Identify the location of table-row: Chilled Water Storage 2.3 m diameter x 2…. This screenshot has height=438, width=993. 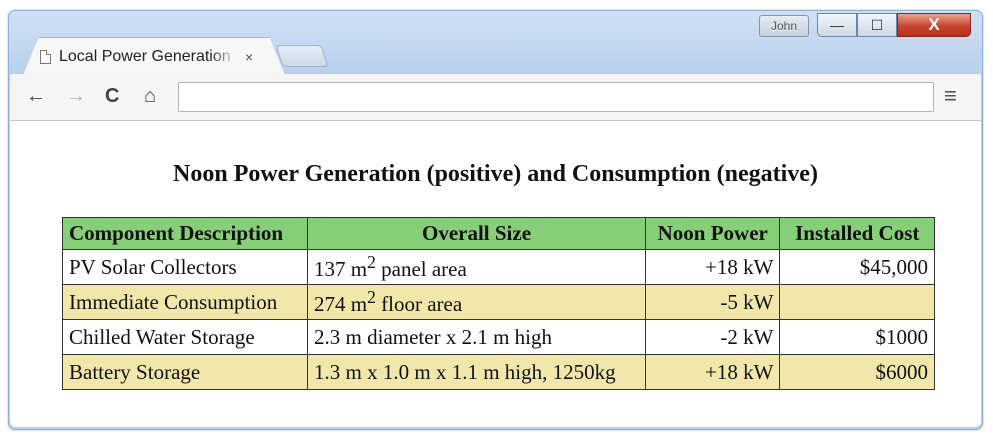
(498, 337).